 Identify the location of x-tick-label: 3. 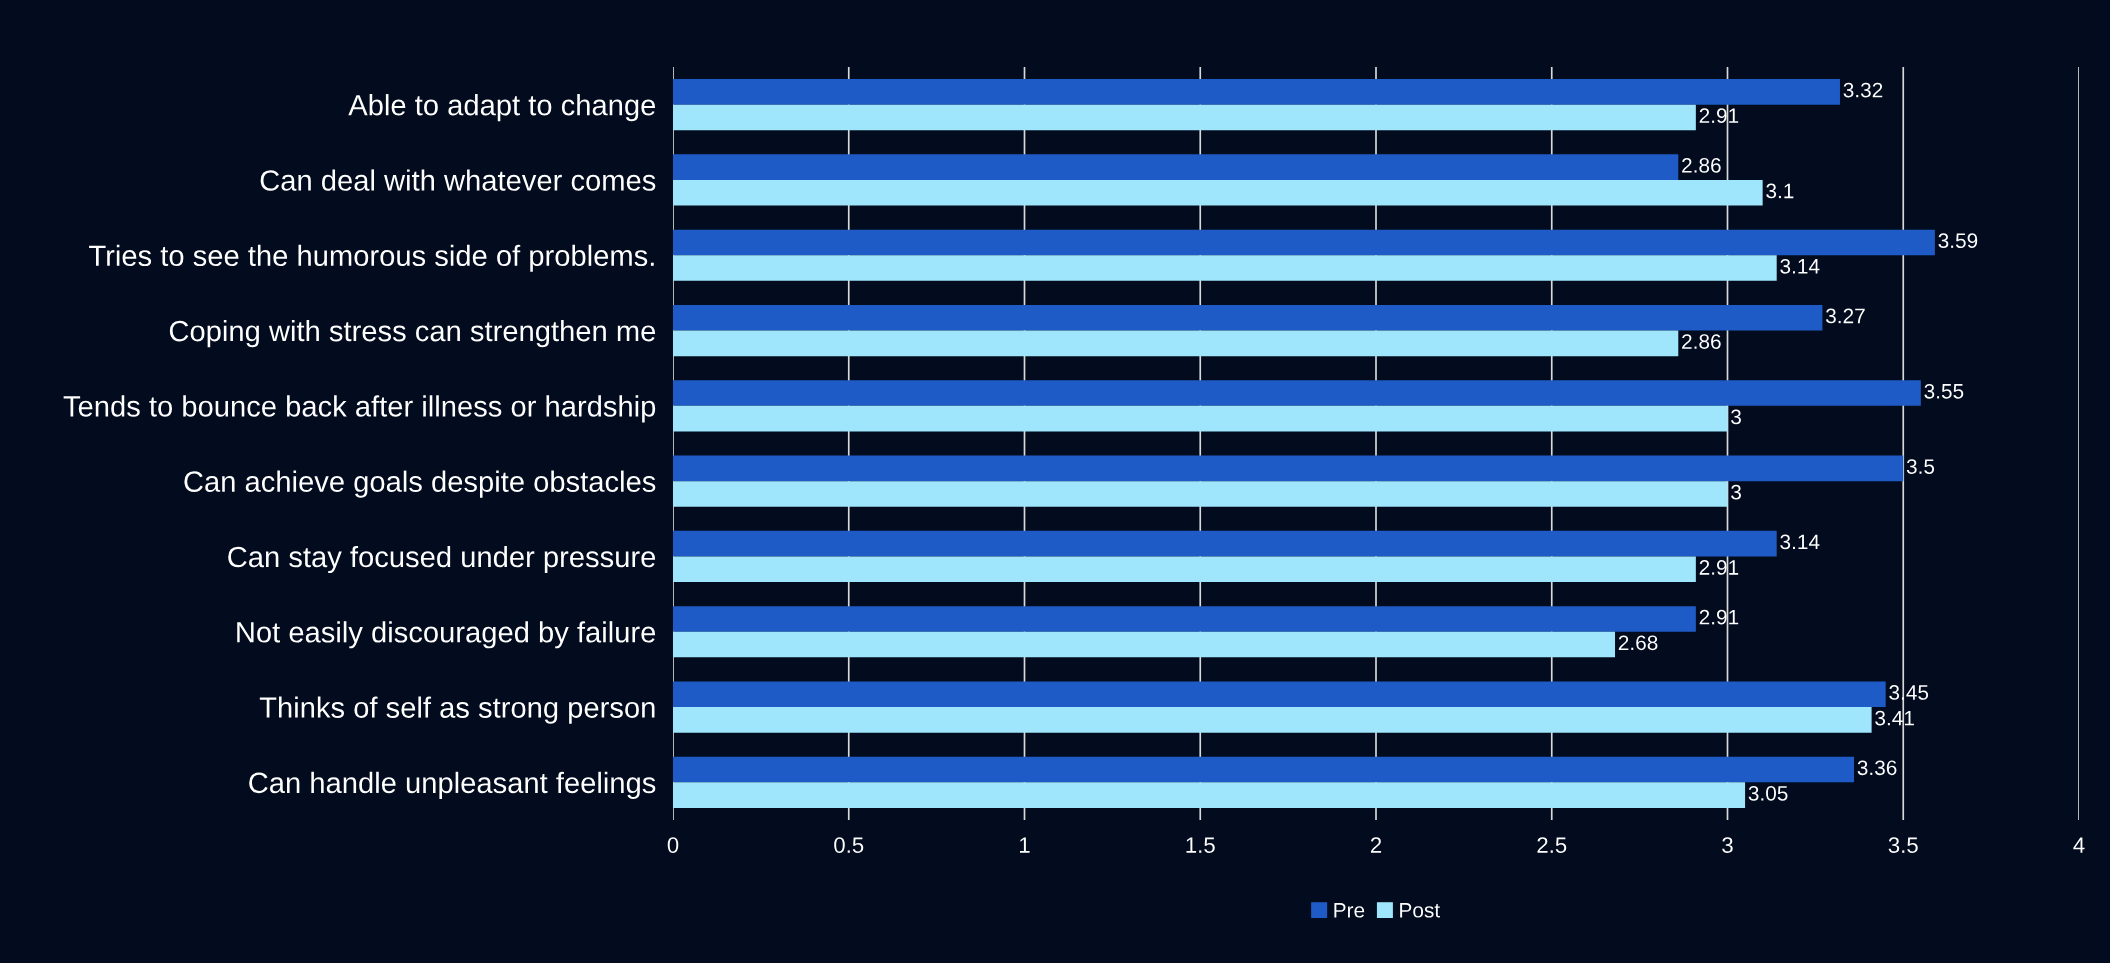
(1727, 845).